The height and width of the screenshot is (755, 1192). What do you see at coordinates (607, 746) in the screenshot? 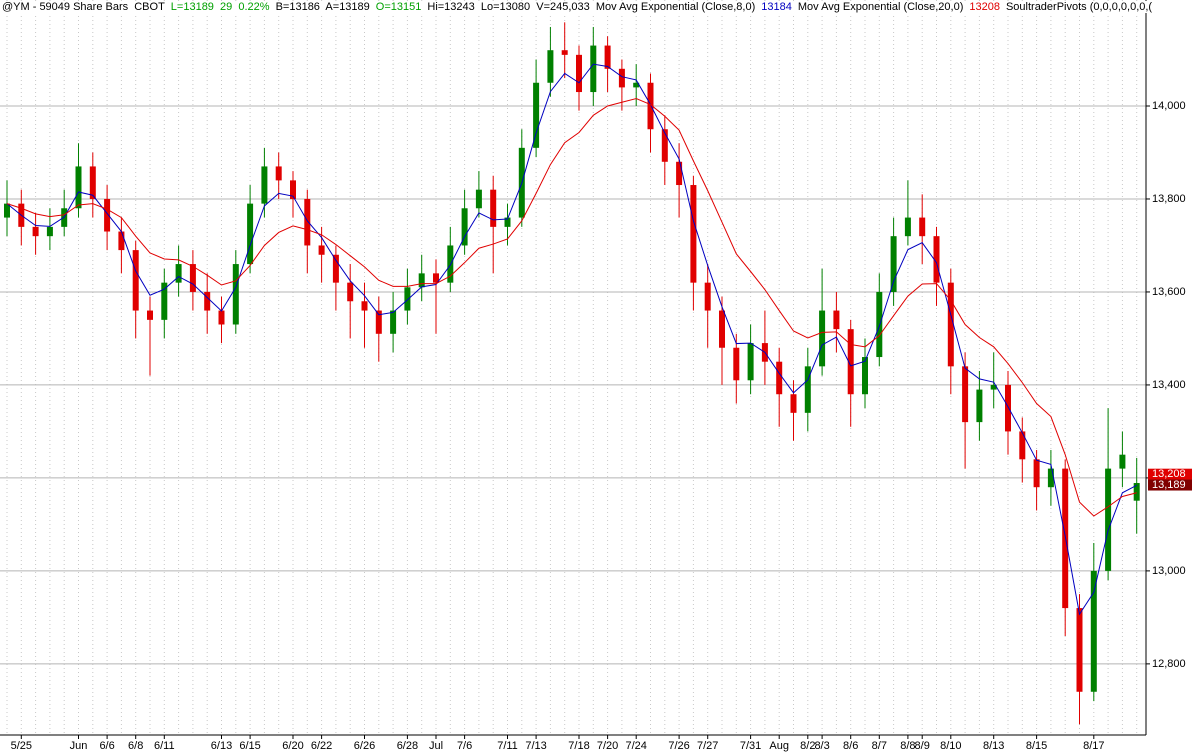
I see `x-tick-label: 7/20` at bounding box center [607, 746].